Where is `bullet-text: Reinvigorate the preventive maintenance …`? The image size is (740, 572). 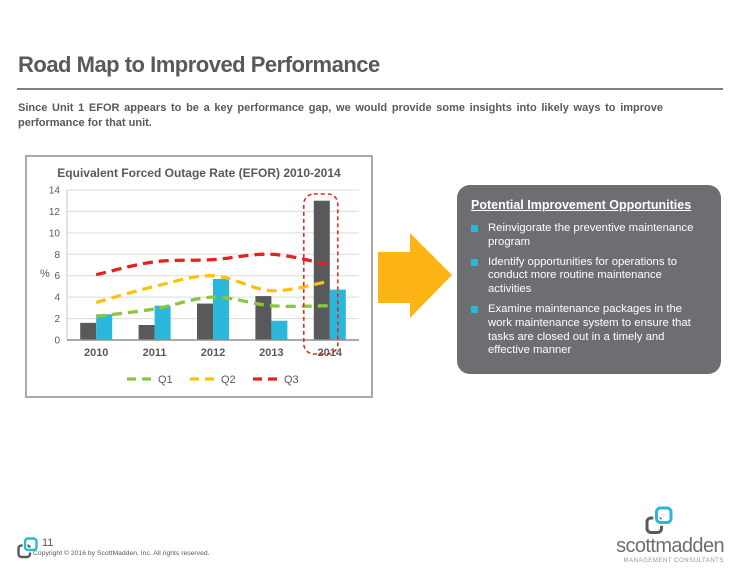
bullet-text: Reinvigorate the preventive maintenance … is located at coordinates (591, 235).